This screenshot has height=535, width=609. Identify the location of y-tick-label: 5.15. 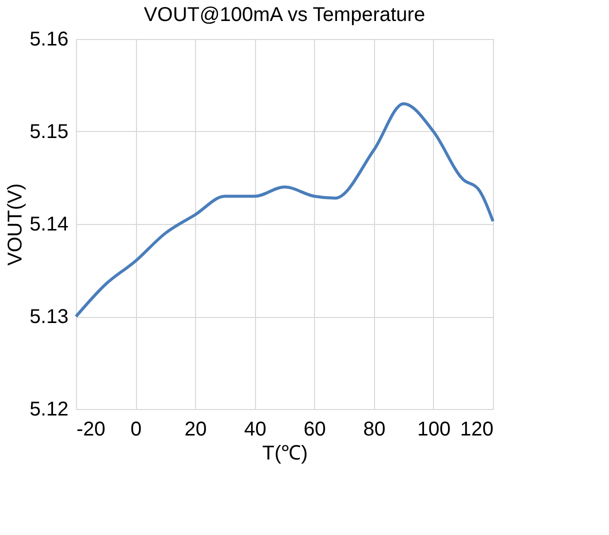
(49, 132).